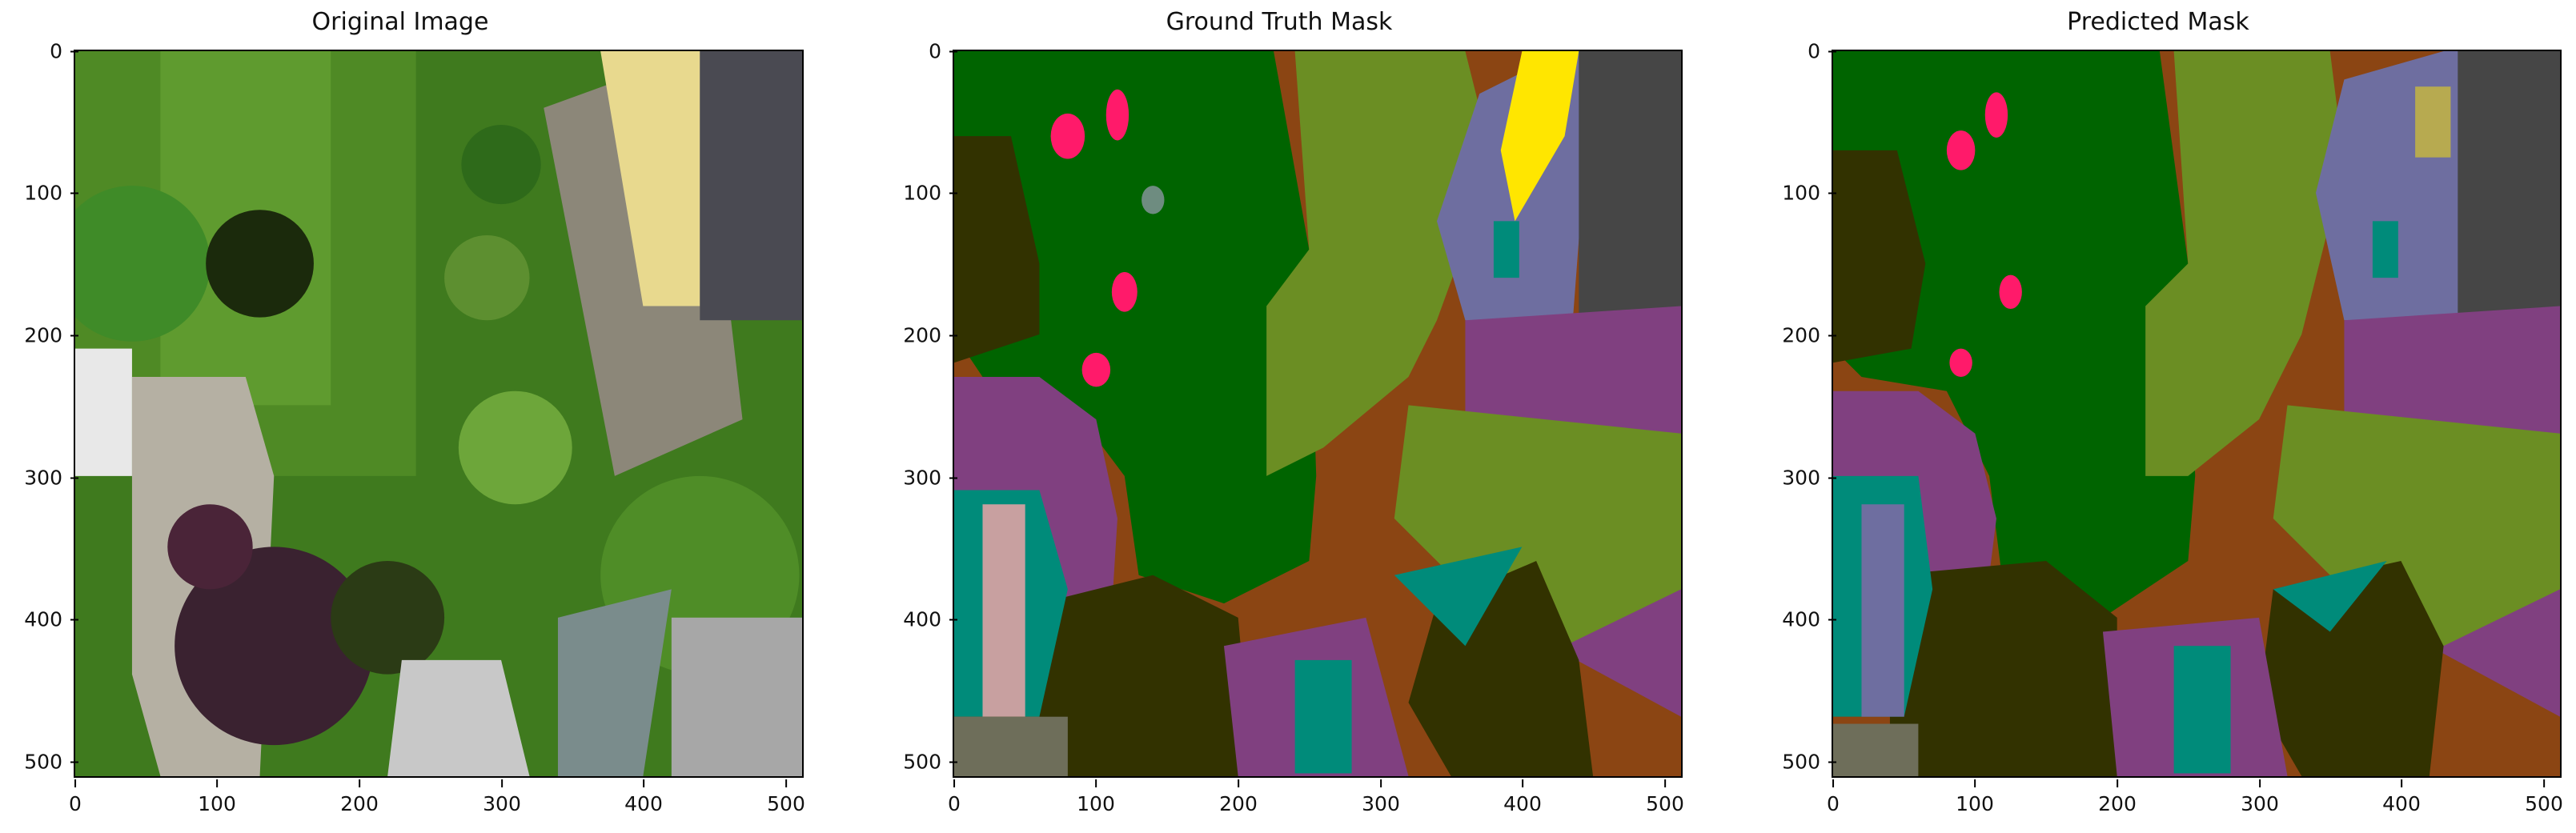 This screenshot has height=833, width=2576. I want to click on panel-title: Ground Truth Mask, so click(1279, 22).